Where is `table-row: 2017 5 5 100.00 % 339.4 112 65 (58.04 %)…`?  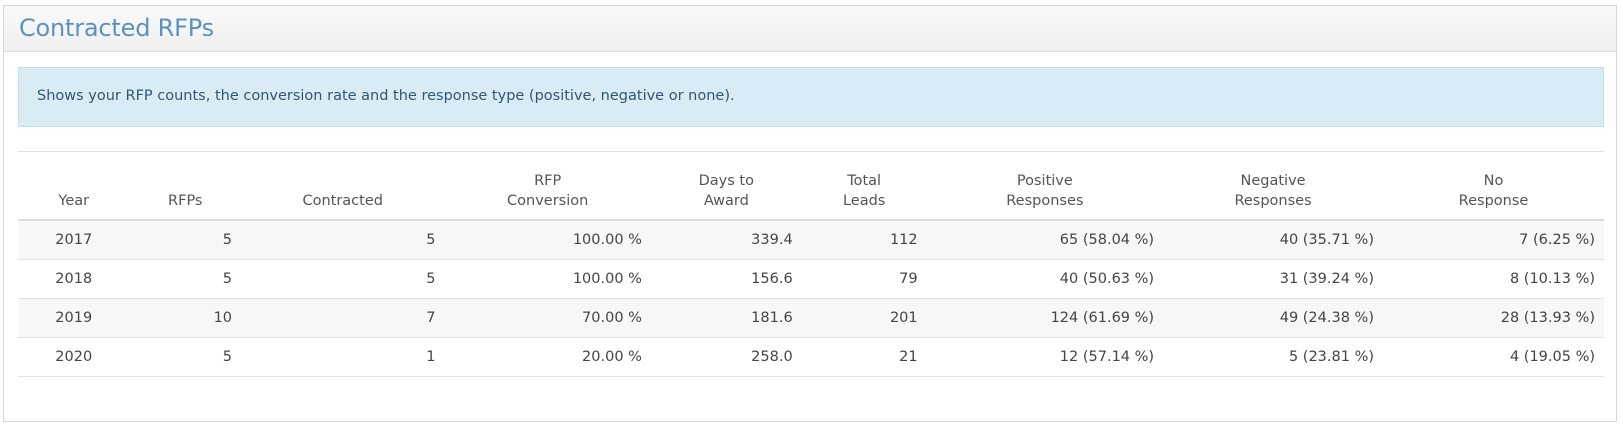
table-row: 2017 5 5 100.00 % 339.4 112 65 (58.04 %)… is located at coordinates (811, 240).